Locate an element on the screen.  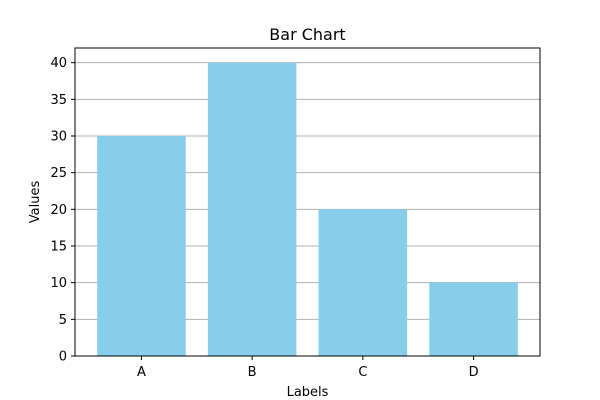
bar-a is located at coordinates (141, 246).